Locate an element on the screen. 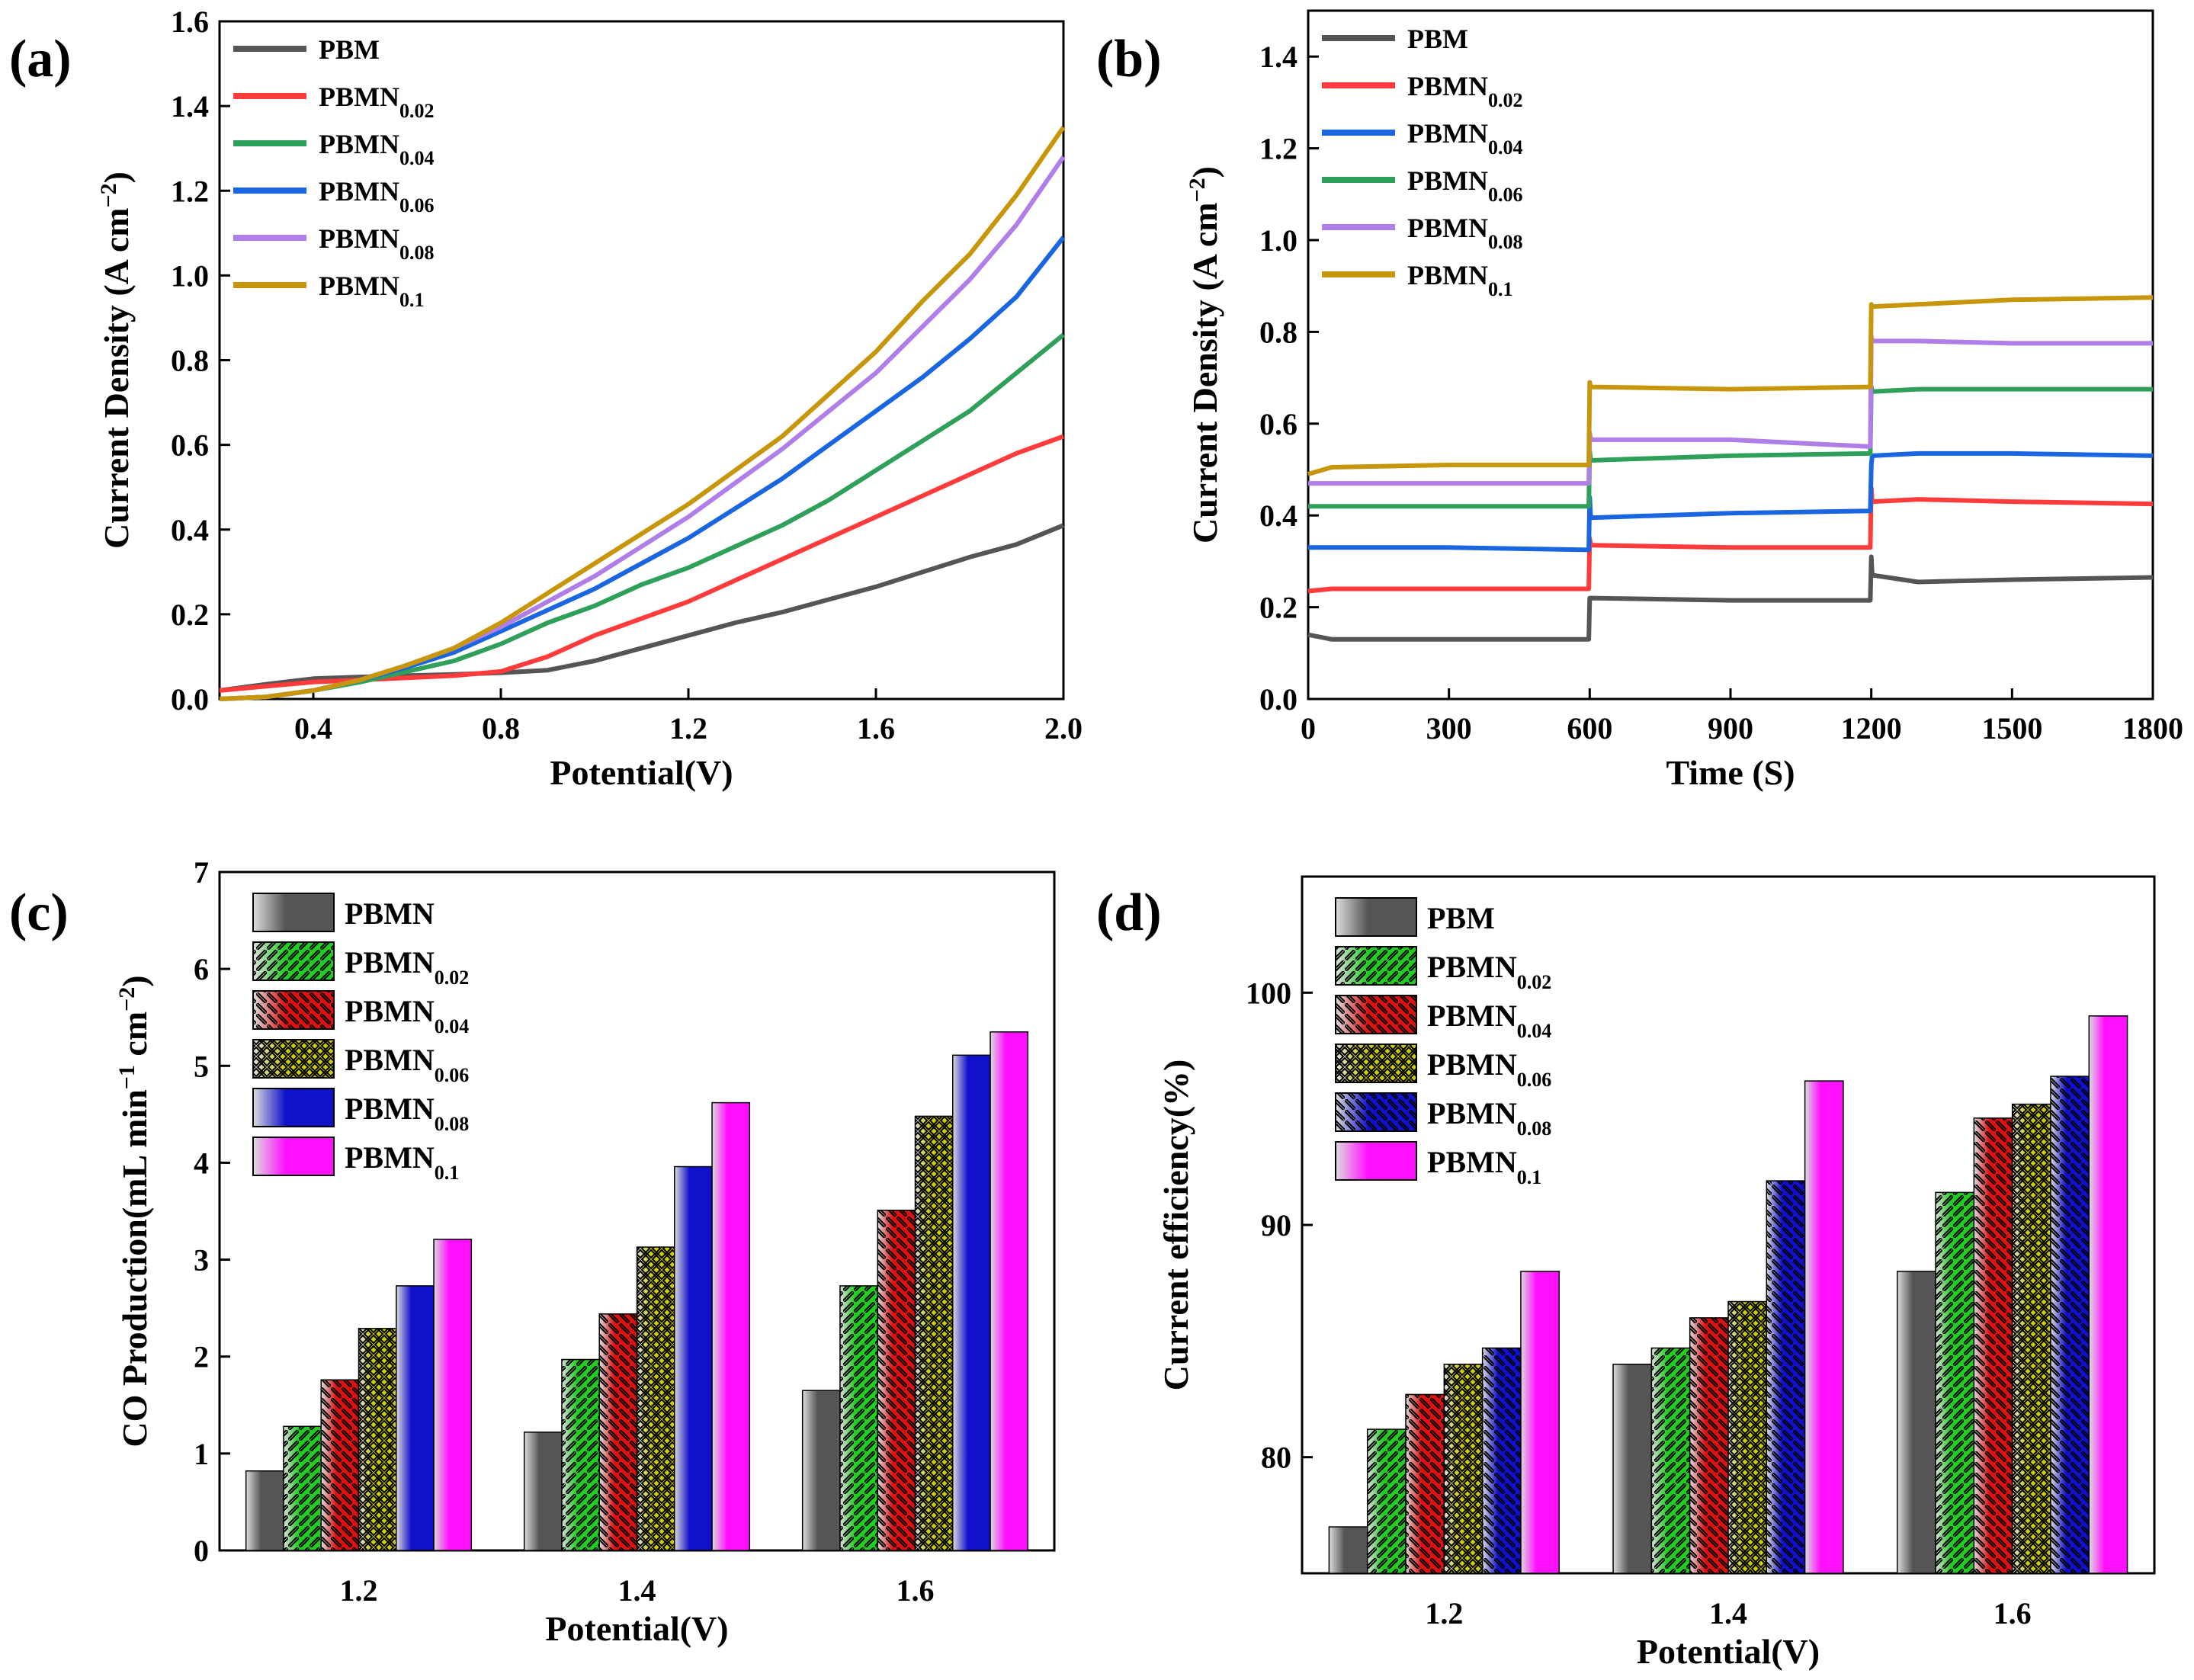 This screenshot has height=1680, width=2194. panel-label-d: (d) is located at coordinates (1129, 912).